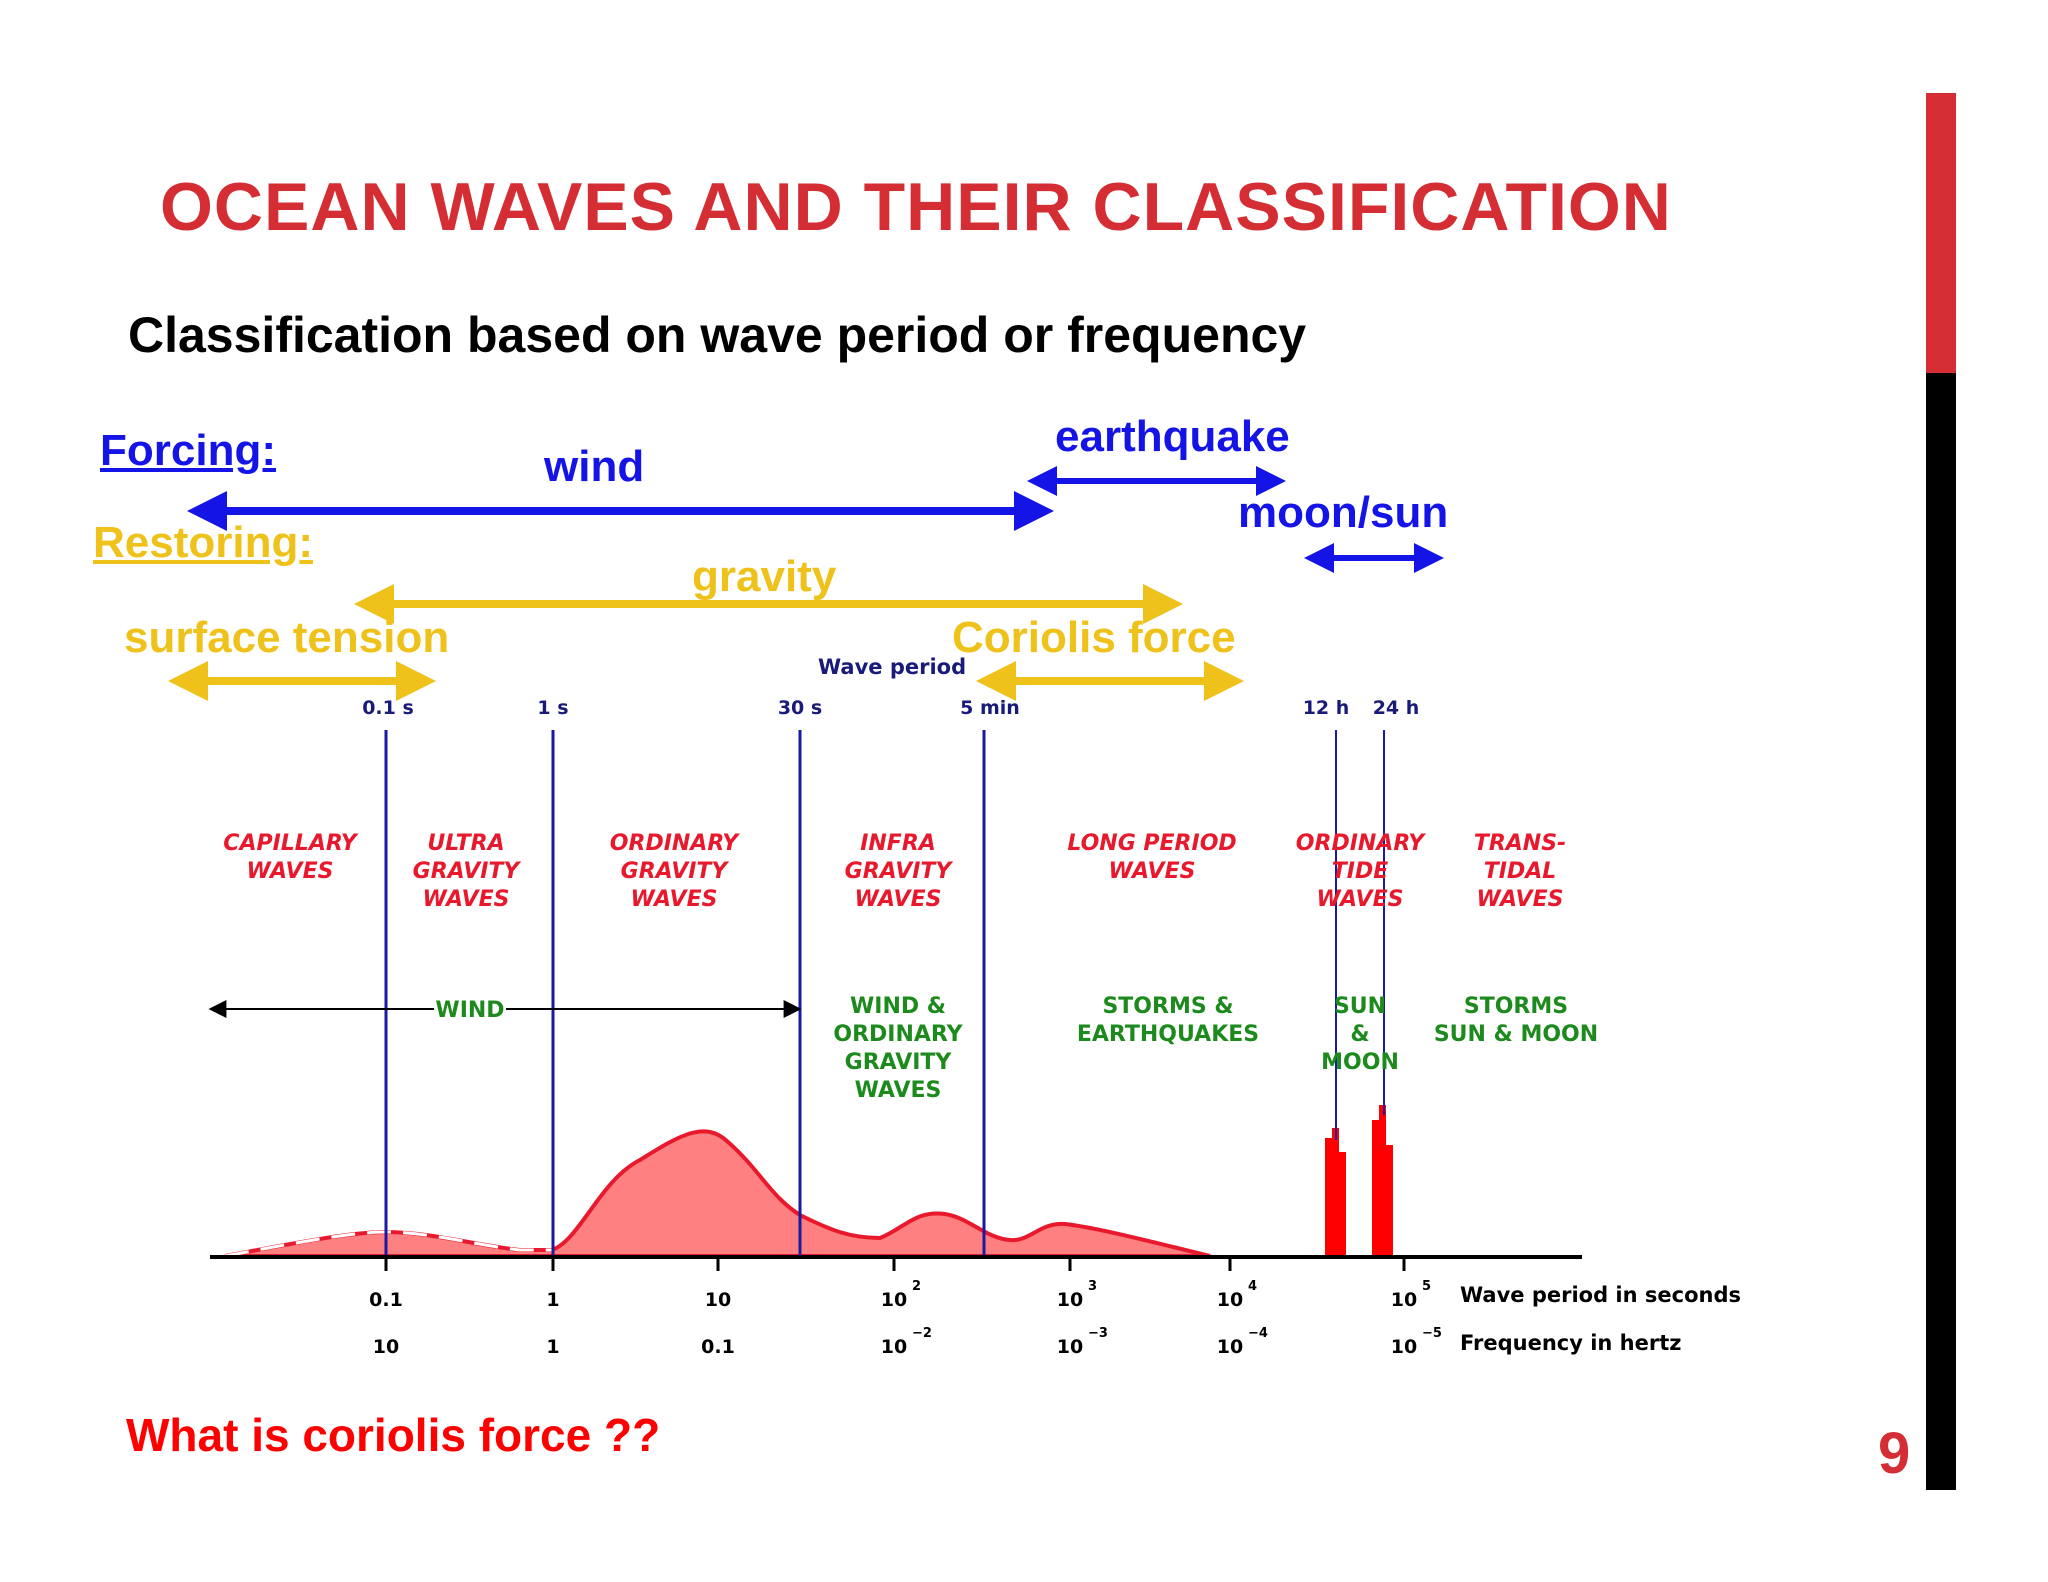 The image size is (2048, 1582). I want to click on generator-label: WAVES, so click(898, 1090).